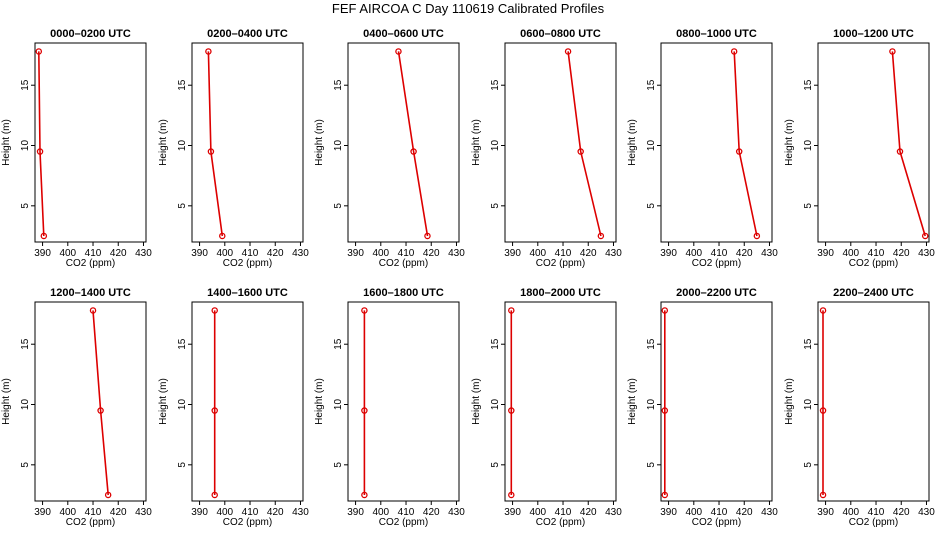  I want to click on panel-title: 2000–2200 UTC, so click(716, 293).